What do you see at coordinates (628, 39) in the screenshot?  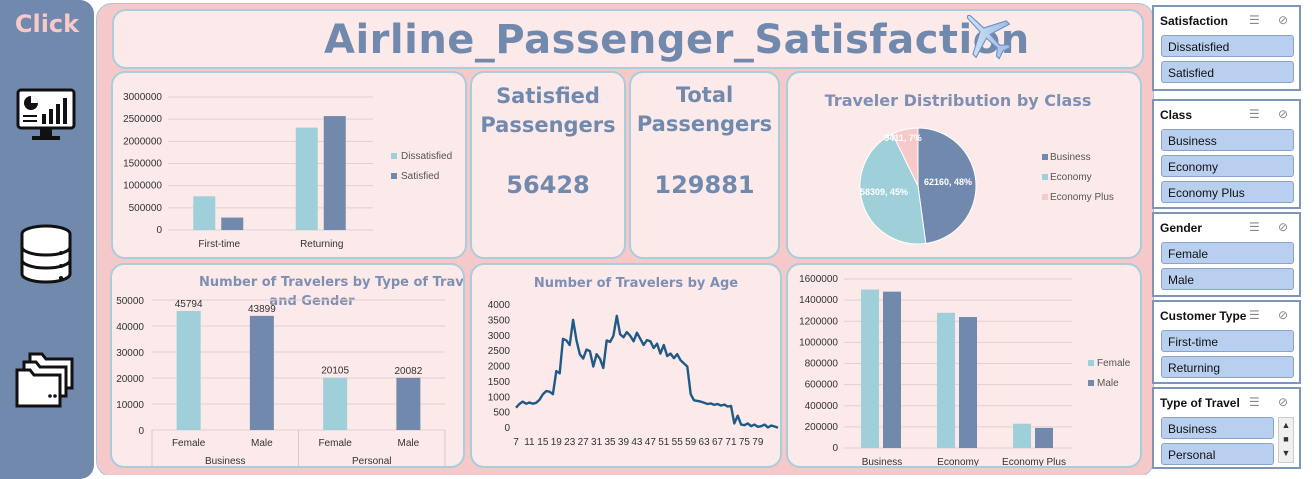 I see `title-panel: Airline_Passenger_Satisfaction` at bounding box center [628, 39].